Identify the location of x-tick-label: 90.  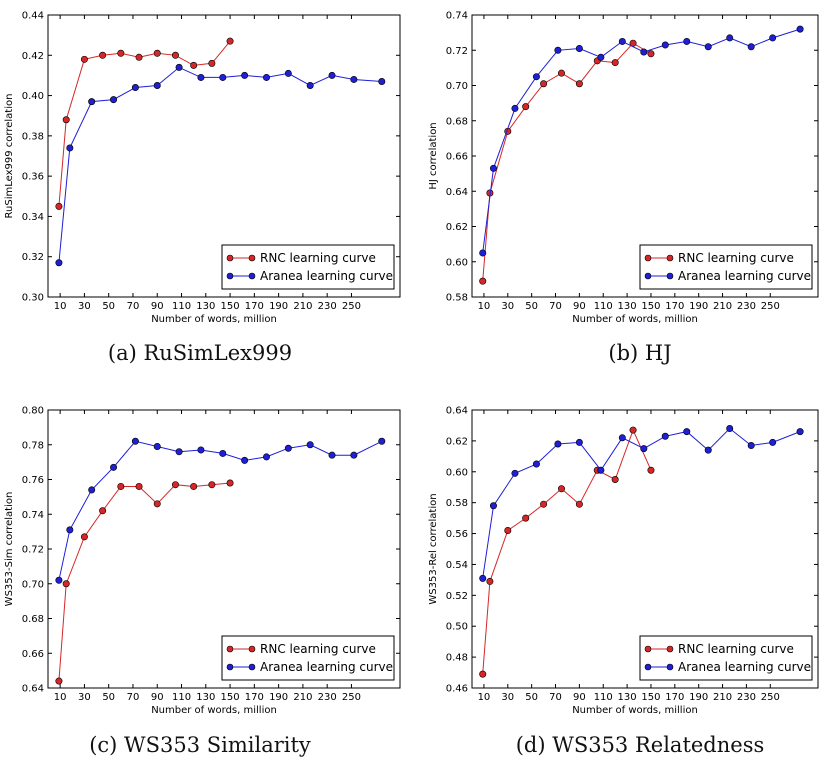
(157, 306).